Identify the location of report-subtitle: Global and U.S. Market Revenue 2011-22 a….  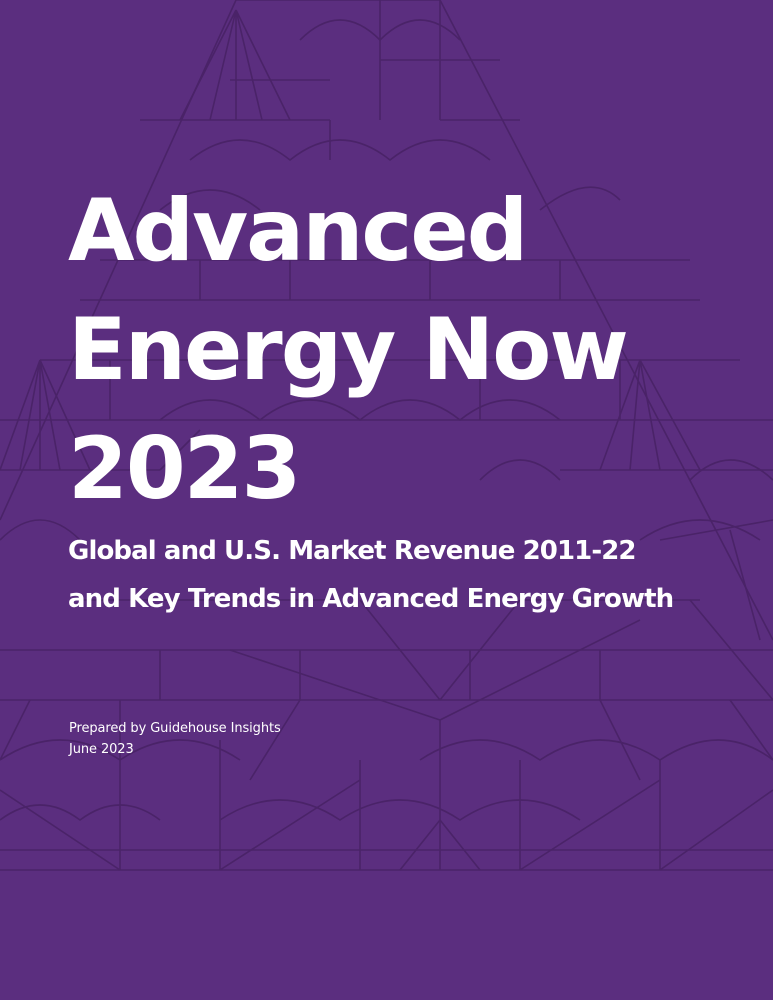
(408, 575).